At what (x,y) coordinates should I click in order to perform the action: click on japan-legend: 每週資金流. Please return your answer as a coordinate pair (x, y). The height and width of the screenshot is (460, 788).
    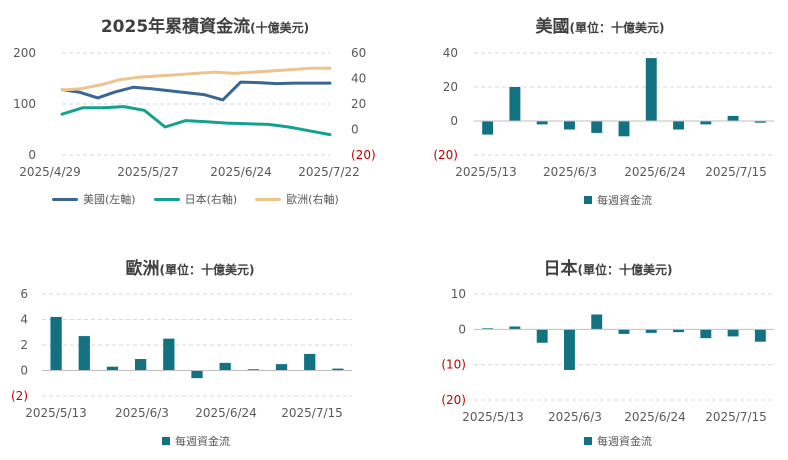
    Looking at the image, I should click on (618, 441).